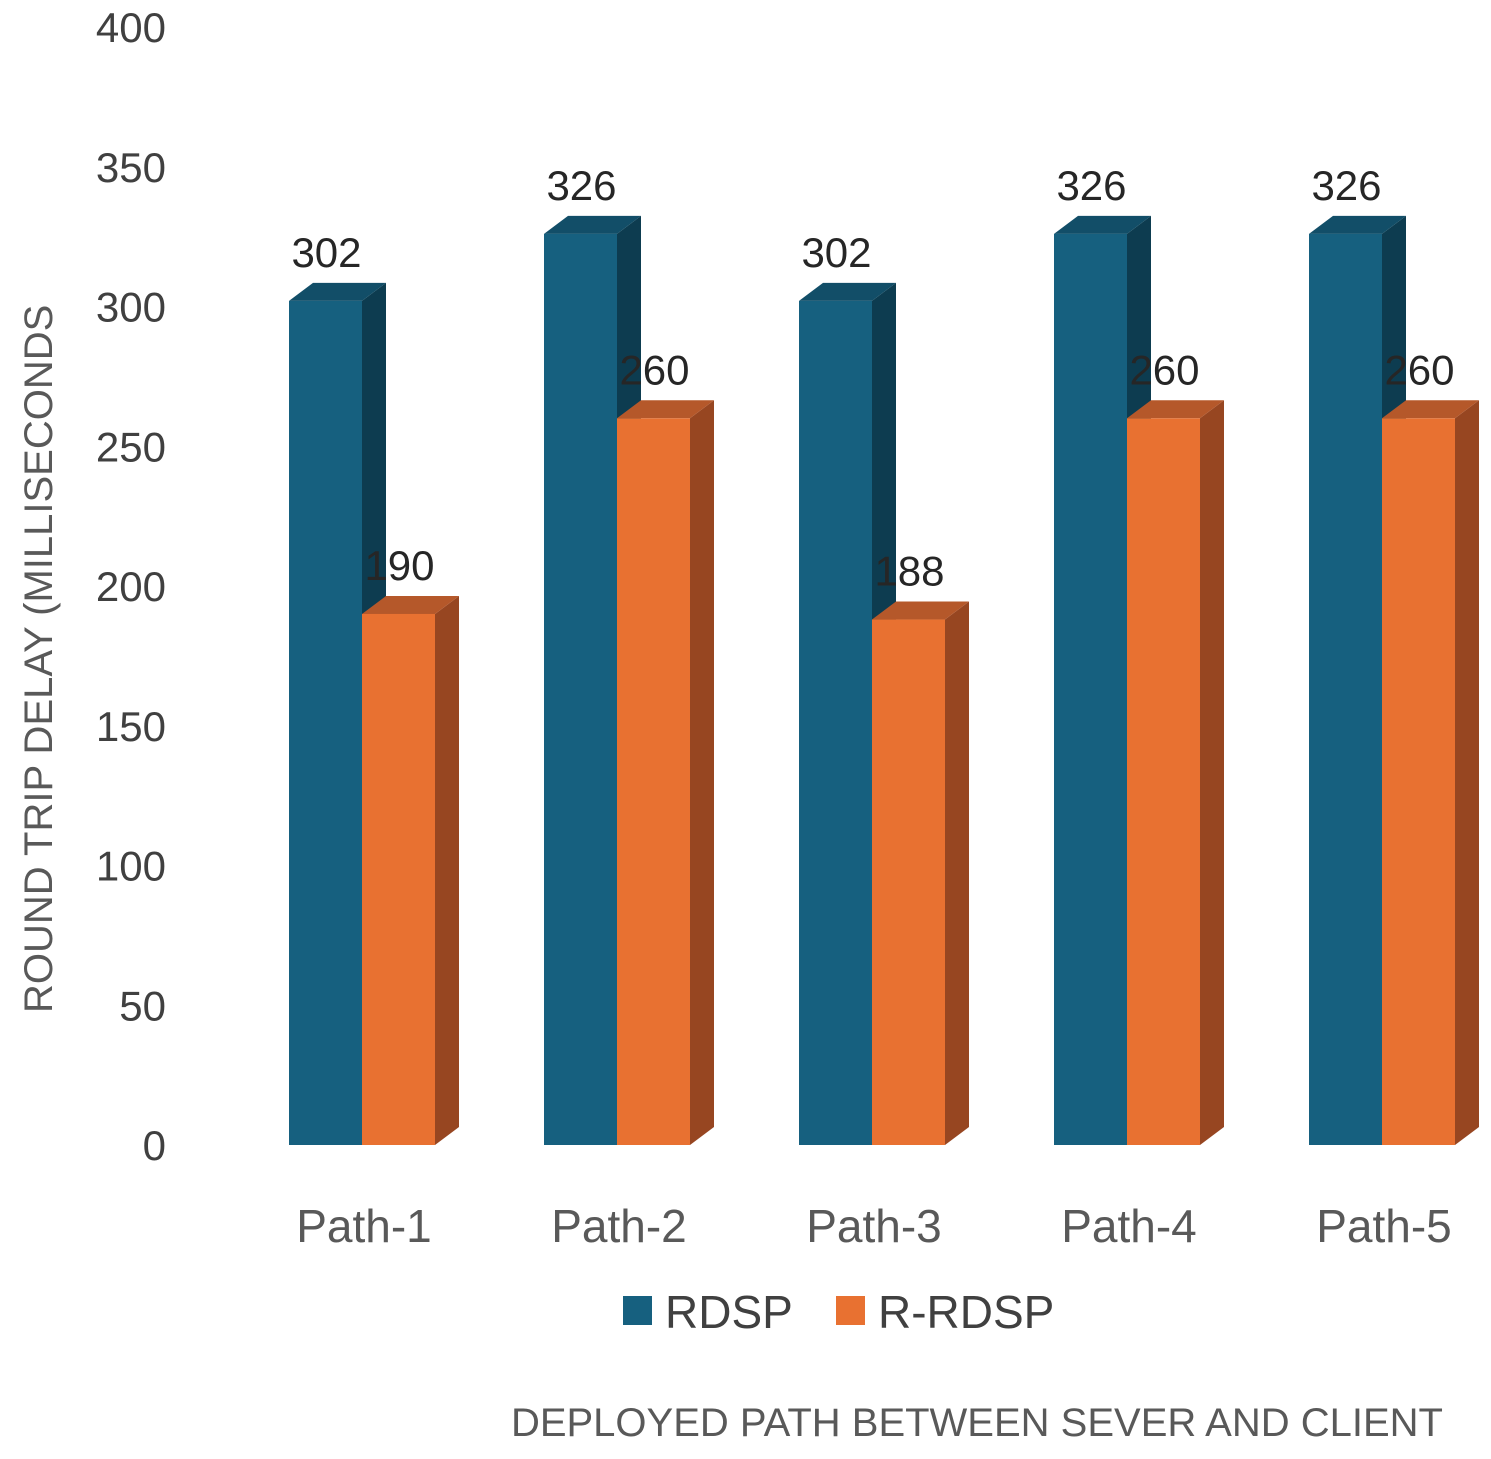 The height and width of the screenshot is (1459, 1491). I want to click on y-tick-label: 150, so click(131, 726).